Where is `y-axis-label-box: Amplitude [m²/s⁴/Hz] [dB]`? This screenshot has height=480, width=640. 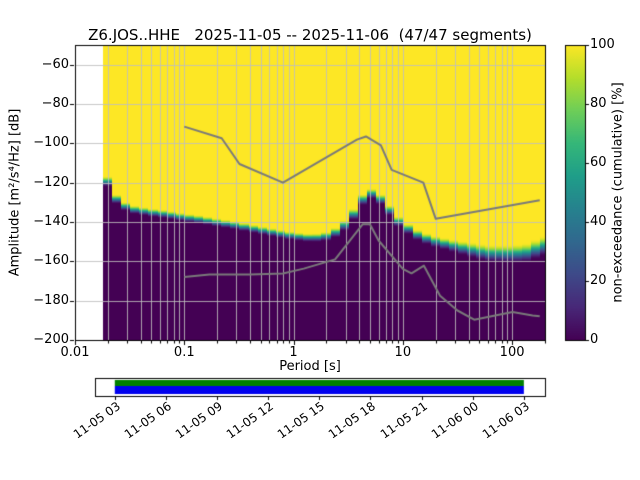
y-axis-label-box: Amplitude [m²/s⁴/Hz] [dB] is located at coordinates (15, 192).